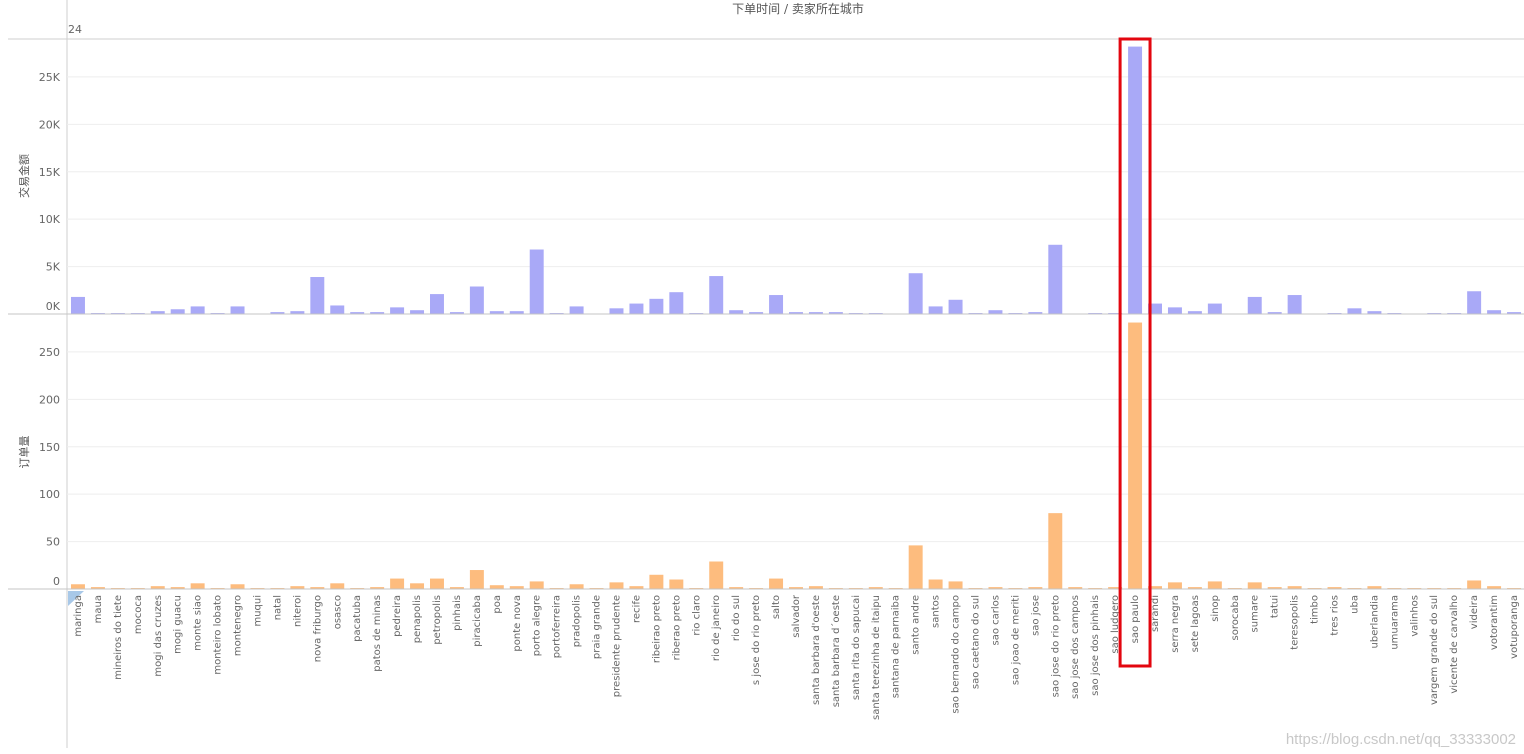 The height and width of the screenshot is (754, 1524). I want to click on category-label: salto, so click(776, 607).